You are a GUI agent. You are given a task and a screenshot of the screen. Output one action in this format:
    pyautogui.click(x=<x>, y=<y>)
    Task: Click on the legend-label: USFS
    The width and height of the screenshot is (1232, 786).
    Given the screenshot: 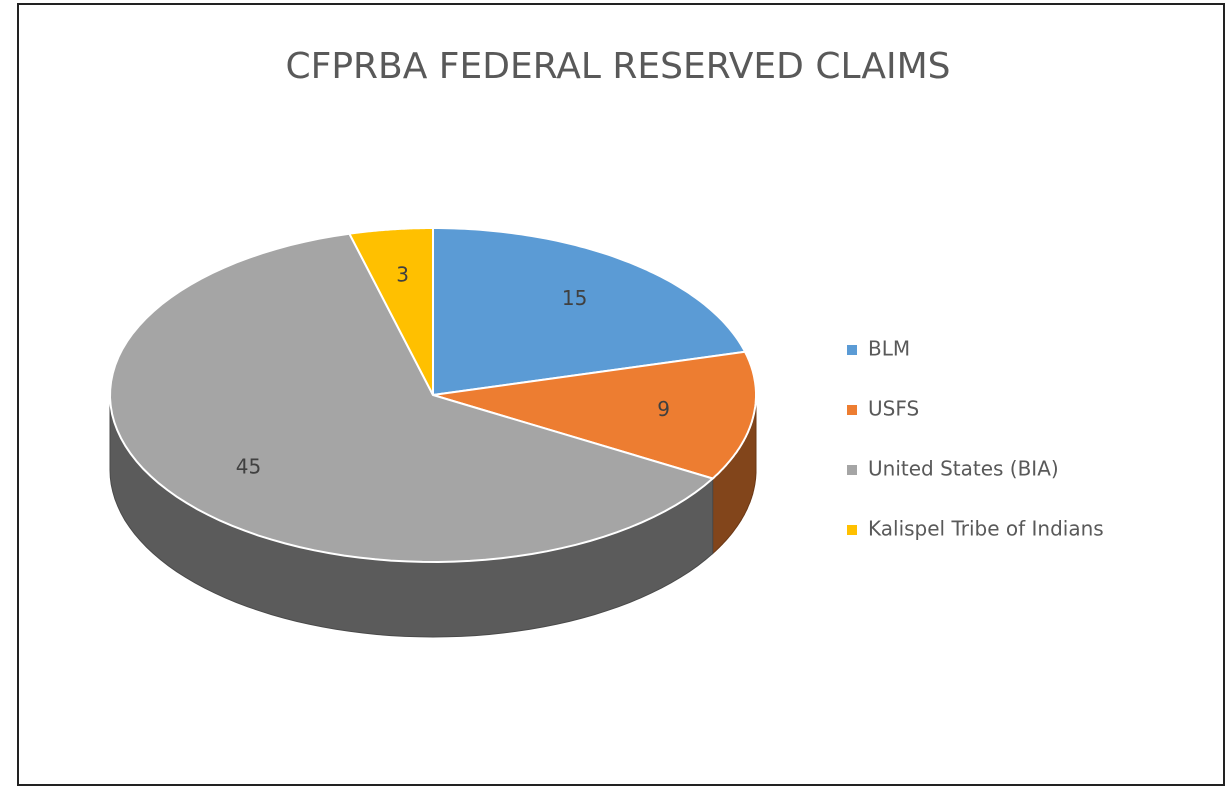 What is the action you would take?
    pyautogui.click(x=893, y=409)
    